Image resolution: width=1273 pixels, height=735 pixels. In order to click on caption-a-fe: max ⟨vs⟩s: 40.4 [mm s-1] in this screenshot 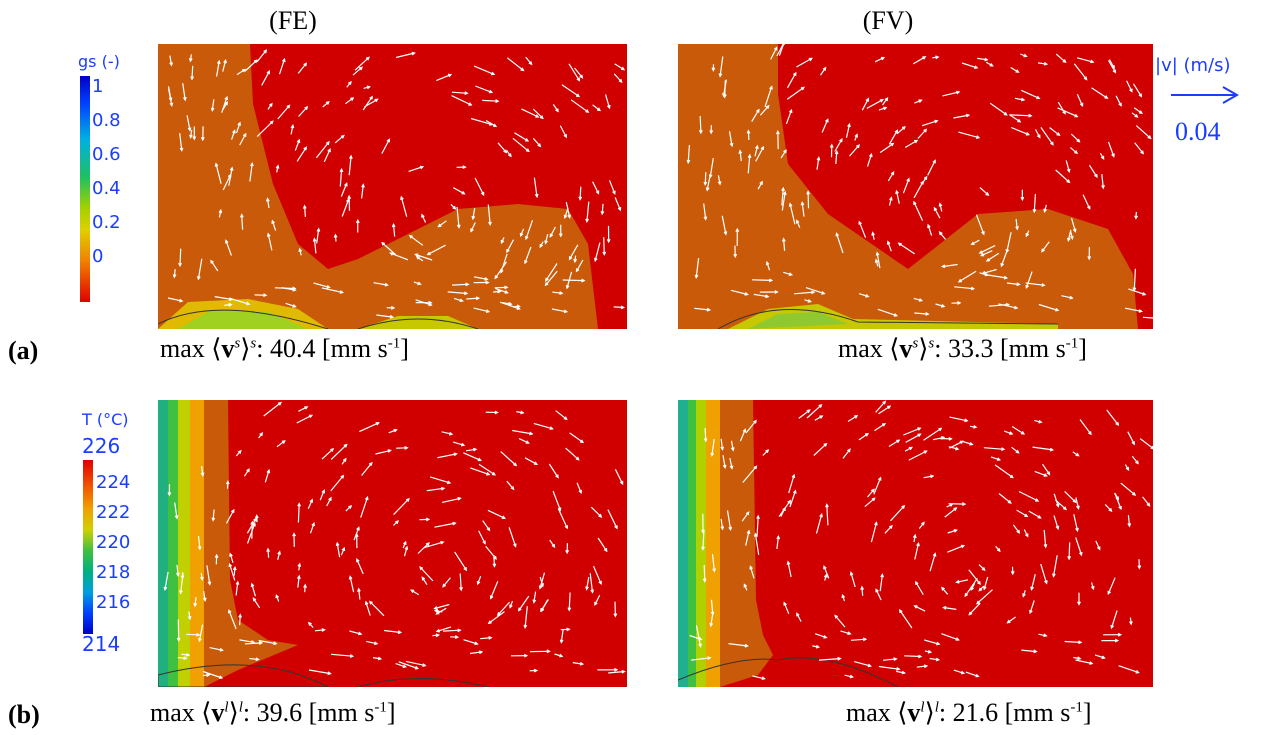, I will do `click(284, 349)`.